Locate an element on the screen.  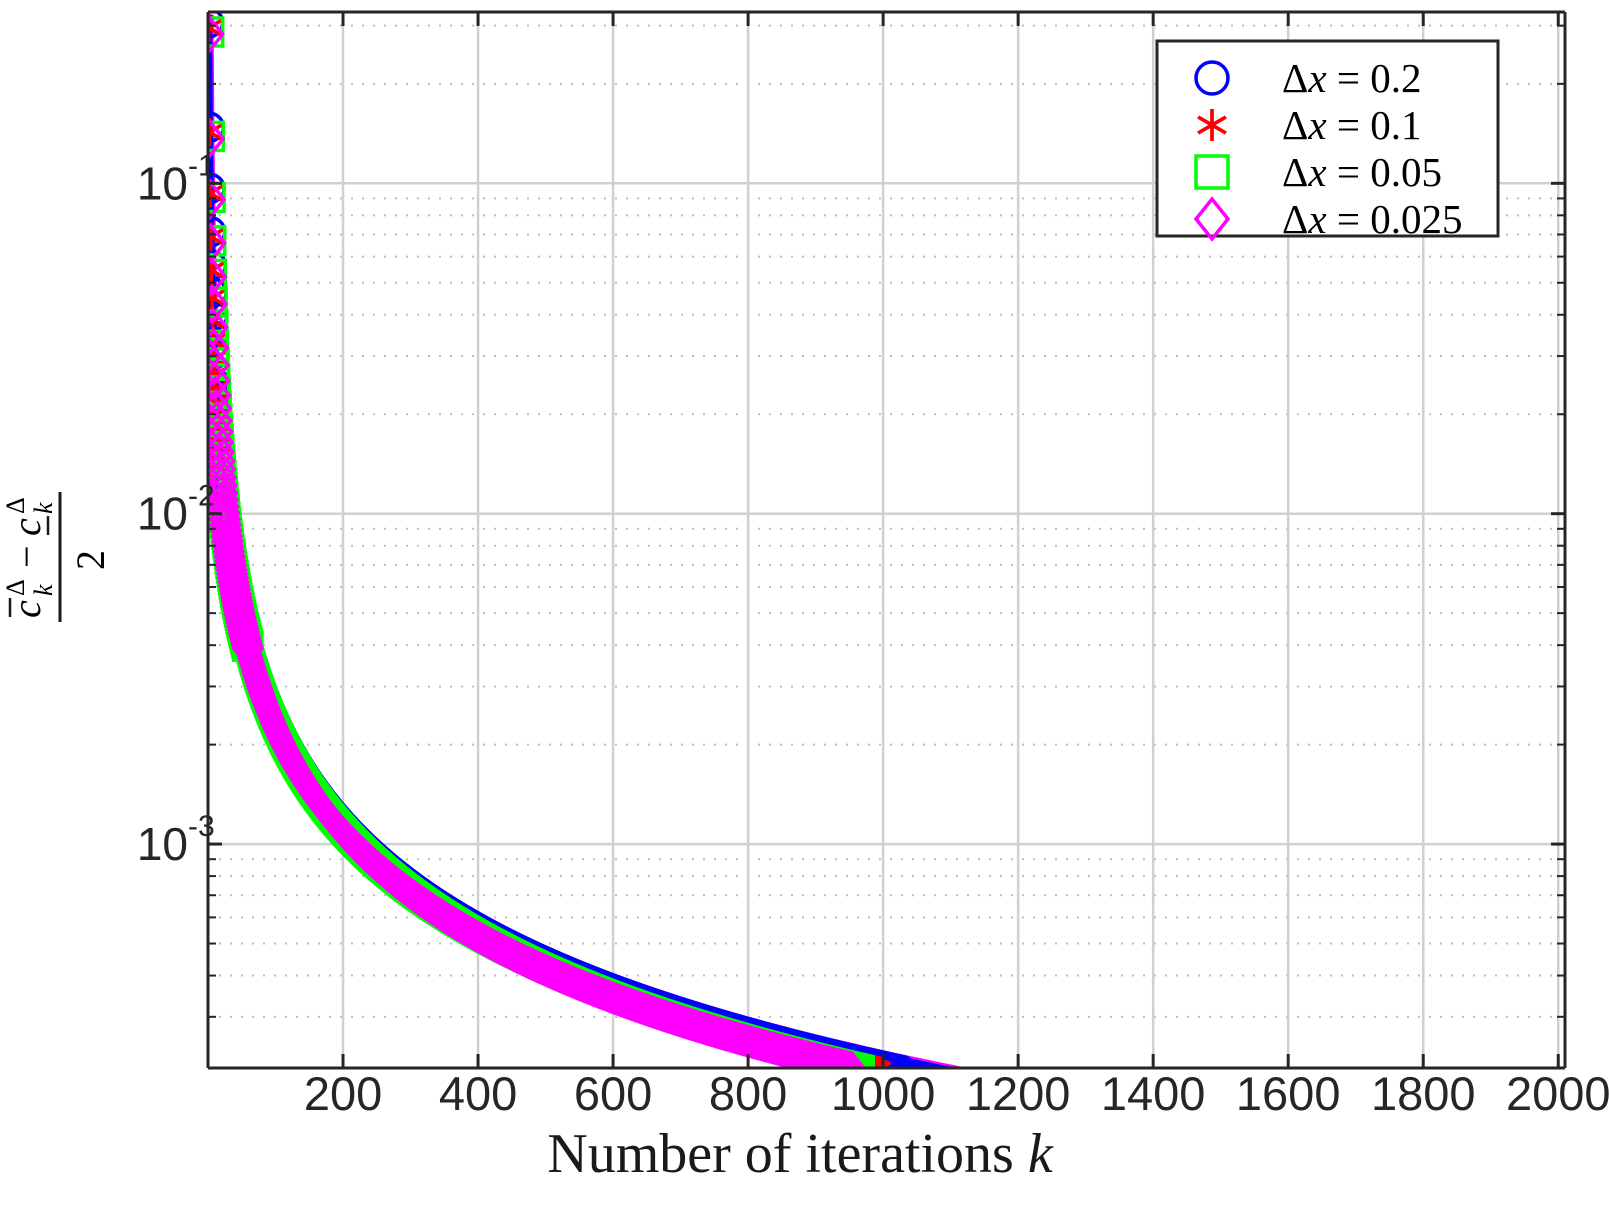
x-tick-labels: 200 400 600 800 1000 1200 1400 1600 1800 2000 is located at coordinates (956, 1093).